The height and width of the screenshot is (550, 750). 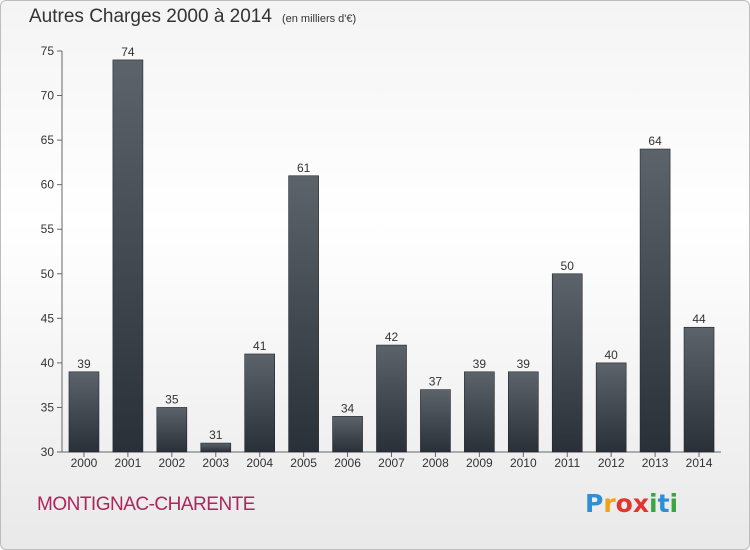 What do you see at coordinates (655, 463) in the screenshot?
I see `x-tick-label: 2013` at bounding box center [655, 463].